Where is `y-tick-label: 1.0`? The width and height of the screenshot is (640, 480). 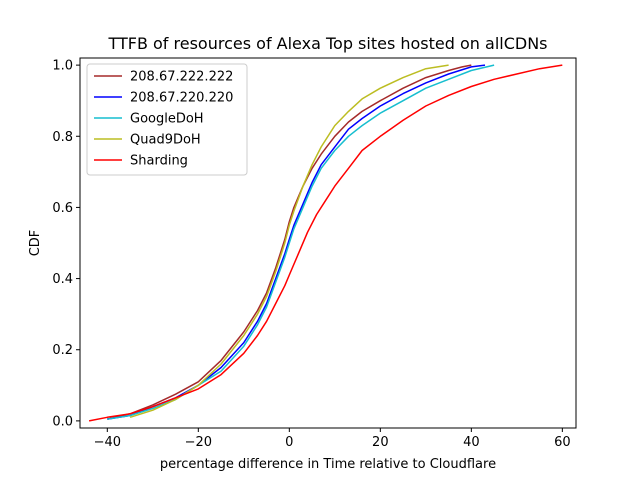
y-tick-label: 1.0 is located at coordinates (62, 66).